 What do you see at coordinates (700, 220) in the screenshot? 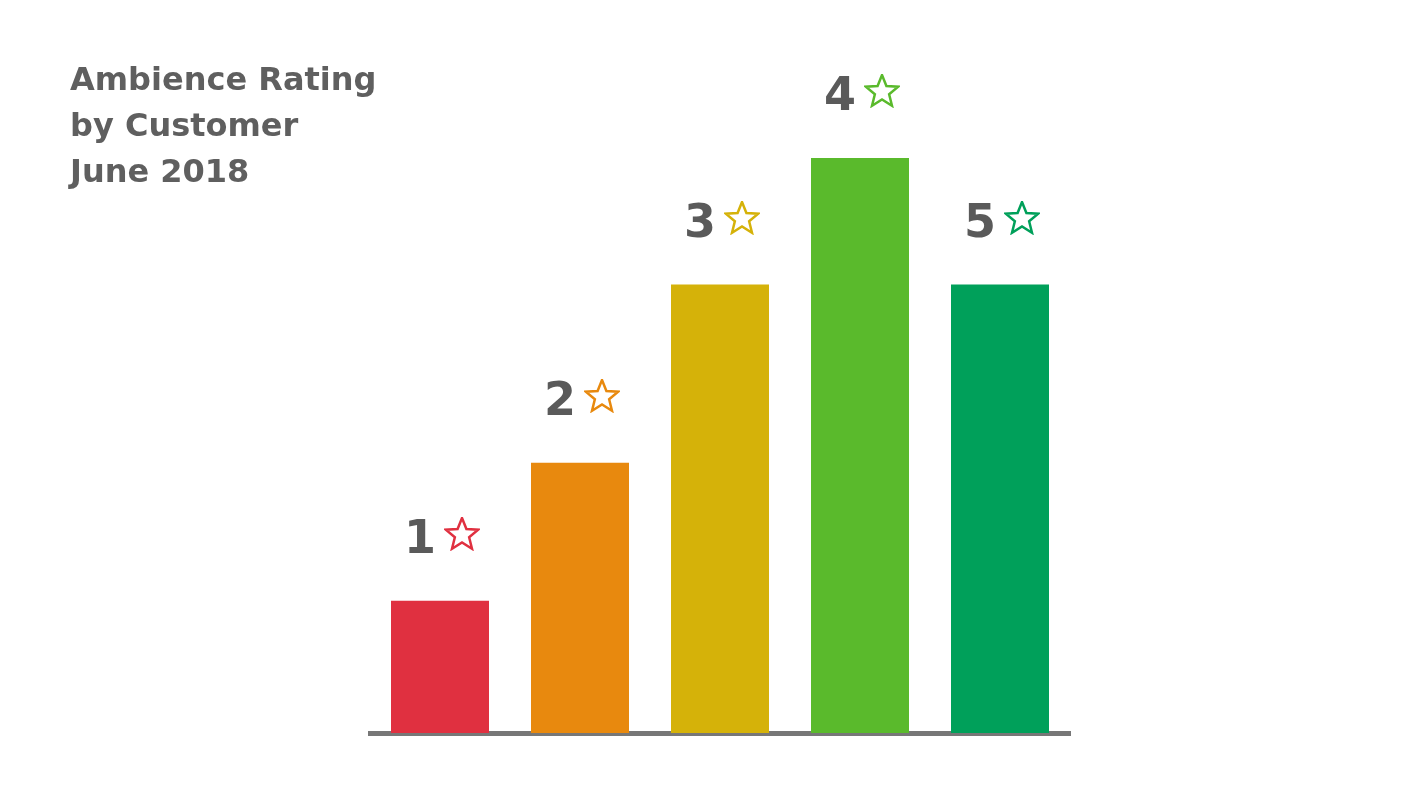
I see `x-tick-label: 3` at bounding box center [700, 220].